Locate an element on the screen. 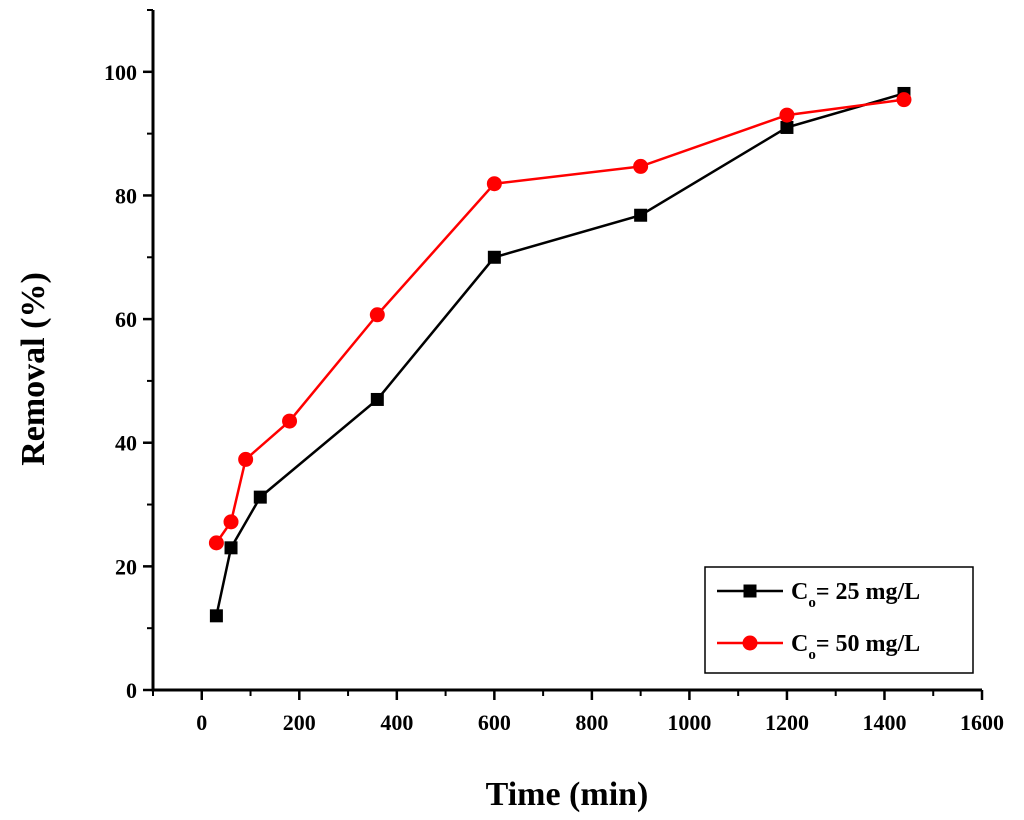  legend: Co= 25 mg/LCo= 50 mg/L is located at coordinates (839, 620).